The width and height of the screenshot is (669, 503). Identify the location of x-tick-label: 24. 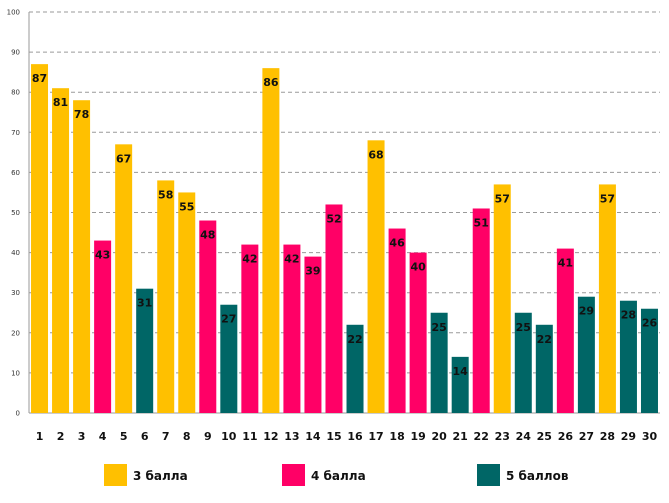
(524, 436).